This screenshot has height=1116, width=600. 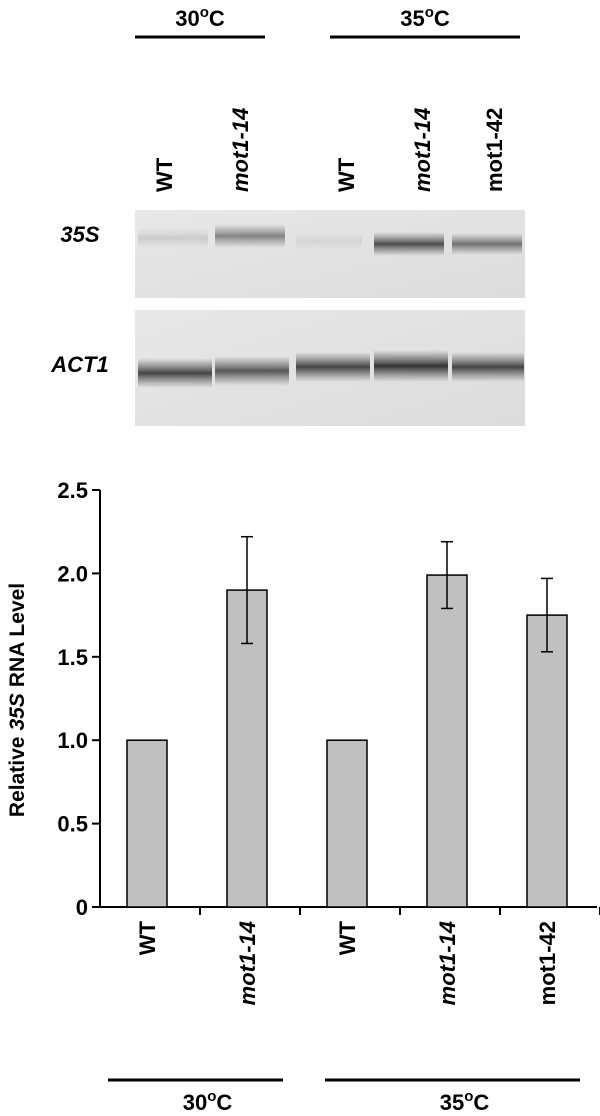 I want to click on y-axis-label: Relative 35S RNA Level, so click(x=17, y=700).